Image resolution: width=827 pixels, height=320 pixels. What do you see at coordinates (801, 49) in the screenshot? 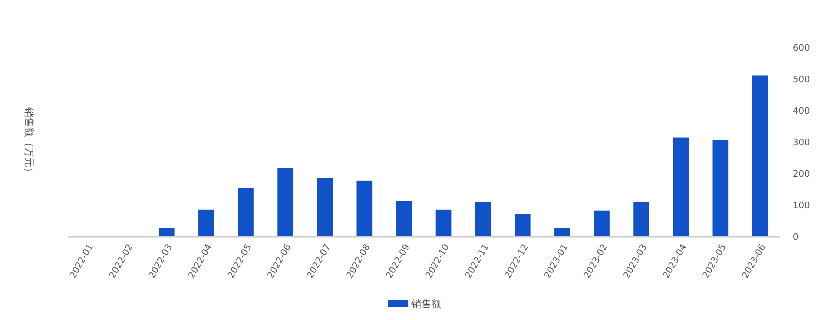
I see `y-tick-label: 600` at bounding box center [801, 49].